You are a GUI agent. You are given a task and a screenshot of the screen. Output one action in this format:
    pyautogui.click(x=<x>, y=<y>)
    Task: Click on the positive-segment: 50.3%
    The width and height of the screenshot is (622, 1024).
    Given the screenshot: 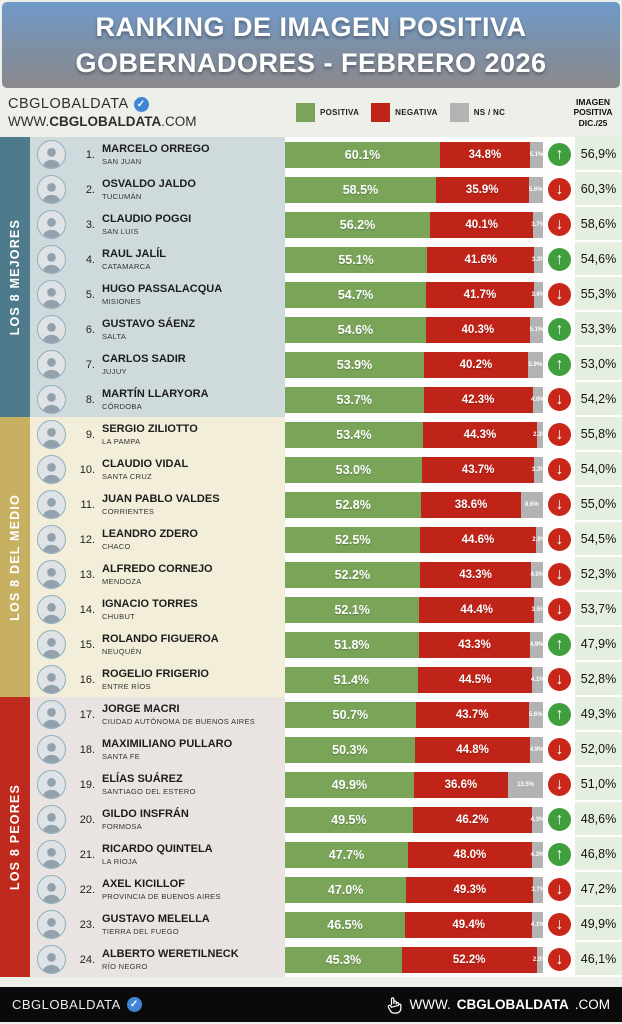 What is the action you would take?
    pyautogui.click(x=350, y=749)
    